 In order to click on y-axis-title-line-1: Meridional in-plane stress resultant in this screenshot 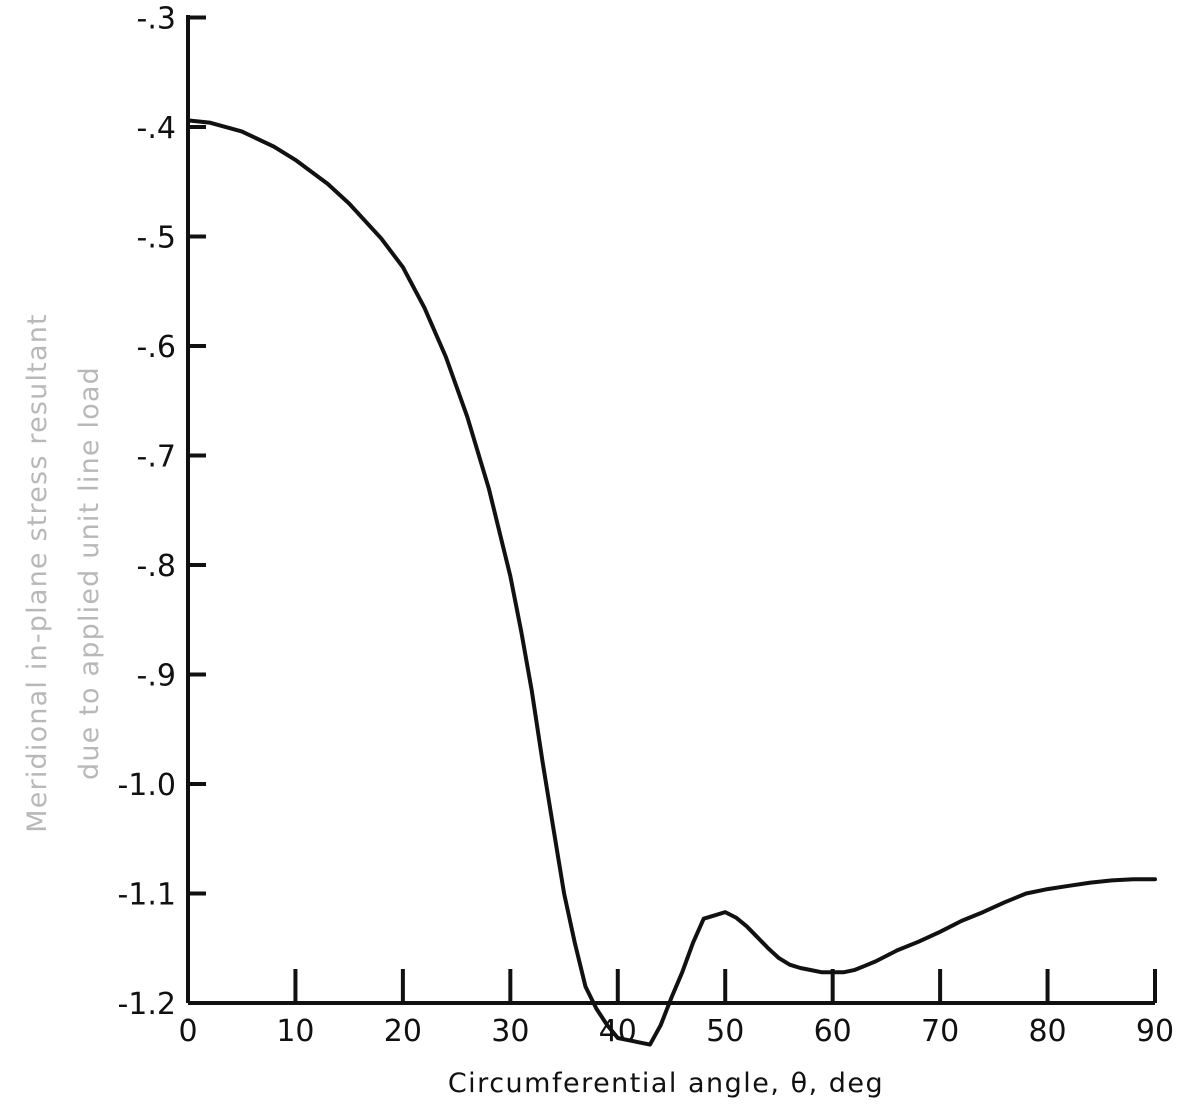, I will do `click(37, 573)`.